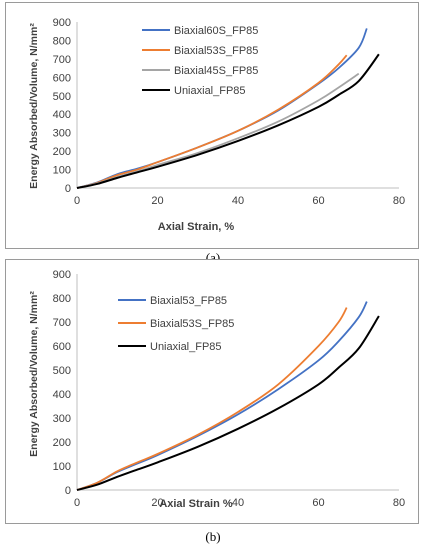  Describe the element at coordinates (216, 31) in the screenshot. I see `legend-label: Biaxial60S_FP85` at that location.